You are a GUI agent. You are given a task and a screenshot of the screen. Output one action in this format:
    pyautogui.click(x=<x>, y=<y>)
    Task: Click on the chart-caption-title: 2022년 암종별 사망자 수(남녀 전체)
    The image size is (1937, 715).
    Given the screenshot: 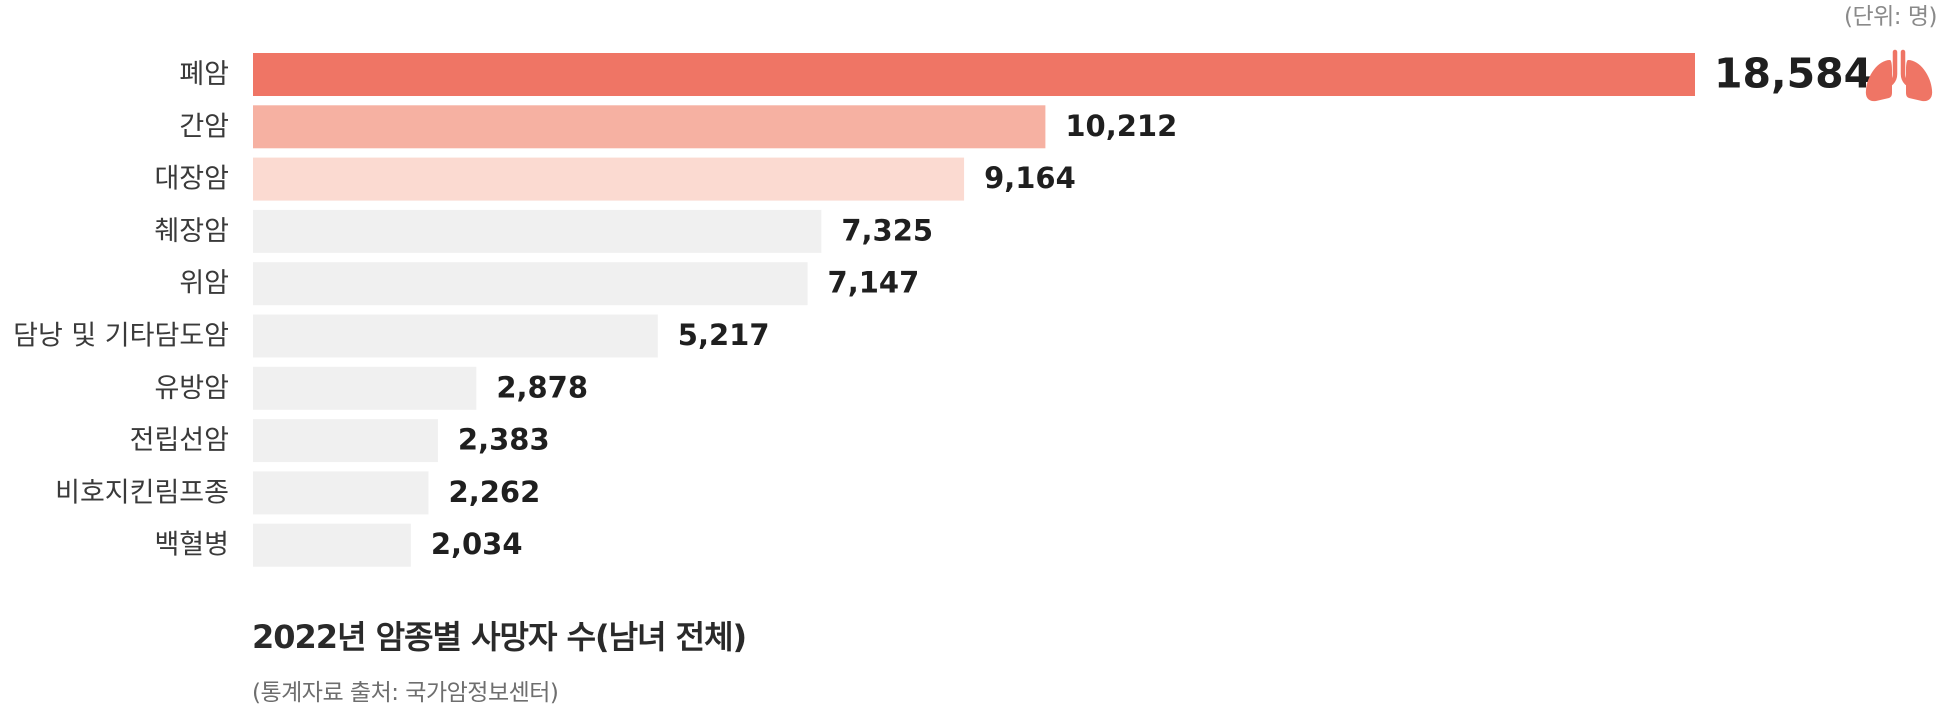 What is the action you would take?
    pyautogui.click(x=499, y=637)
    